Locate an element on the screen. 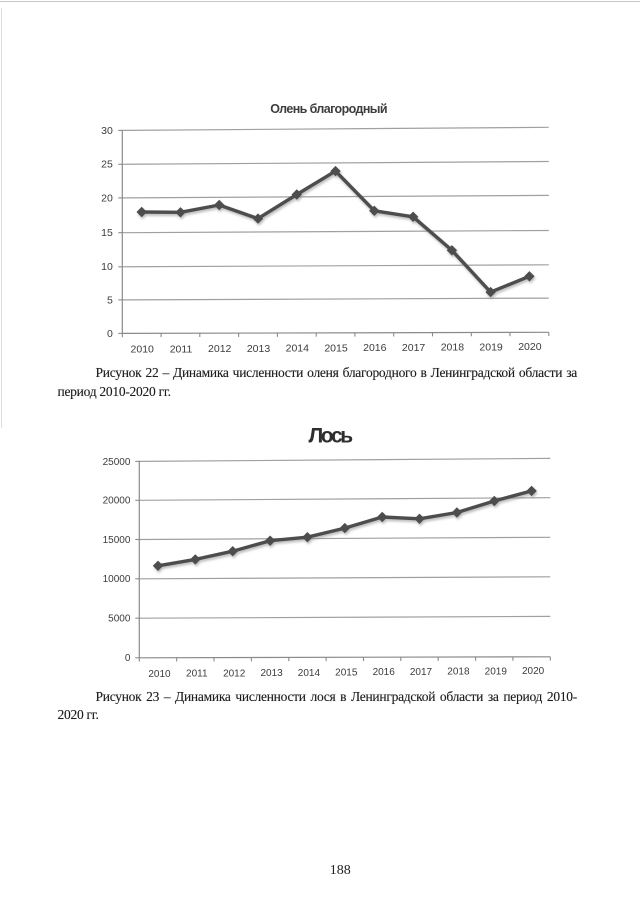 The height and width of the screenshot is (905, 640). svg-text: 15 is located at coordinates (107, 233).